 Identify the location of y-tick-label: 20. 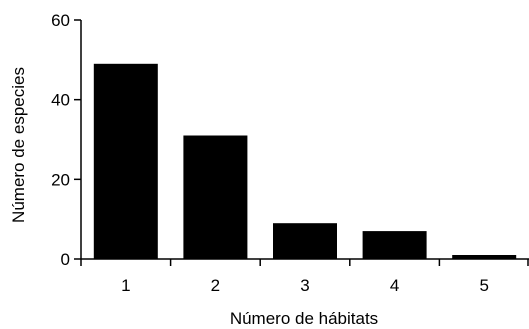
(60, 179).